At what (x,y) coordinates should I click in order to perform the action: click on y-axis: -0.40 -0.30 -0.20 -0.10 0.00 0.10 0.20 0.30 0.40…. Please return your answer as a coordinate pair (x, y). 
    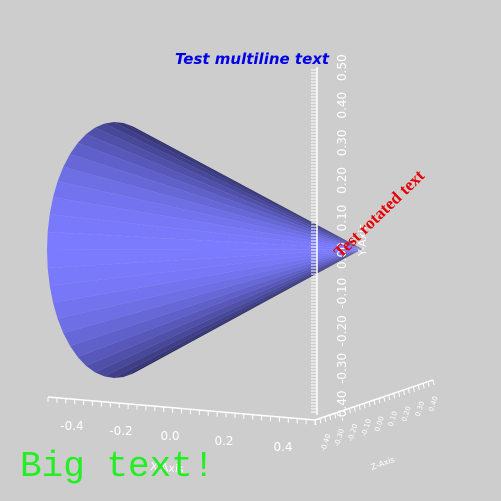
    Looking at the image, I should click on (340, 238).